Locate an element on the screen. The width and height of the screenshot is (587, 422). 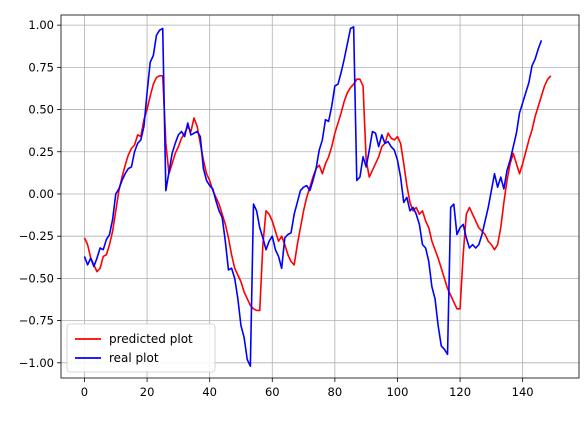
x-tick-label: 40 is located at coordinates (209, 392).